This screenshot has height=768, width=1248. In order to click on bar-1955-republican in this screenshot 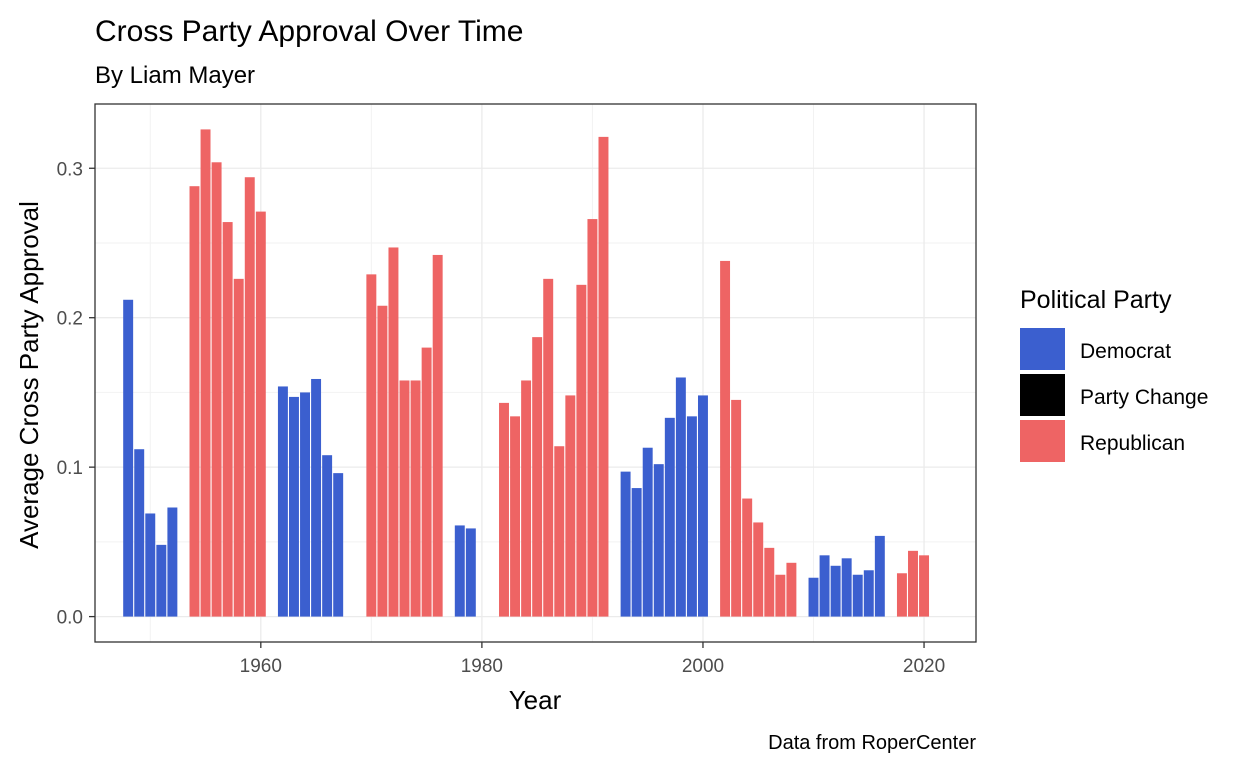, I will do `click(205, 373)`.